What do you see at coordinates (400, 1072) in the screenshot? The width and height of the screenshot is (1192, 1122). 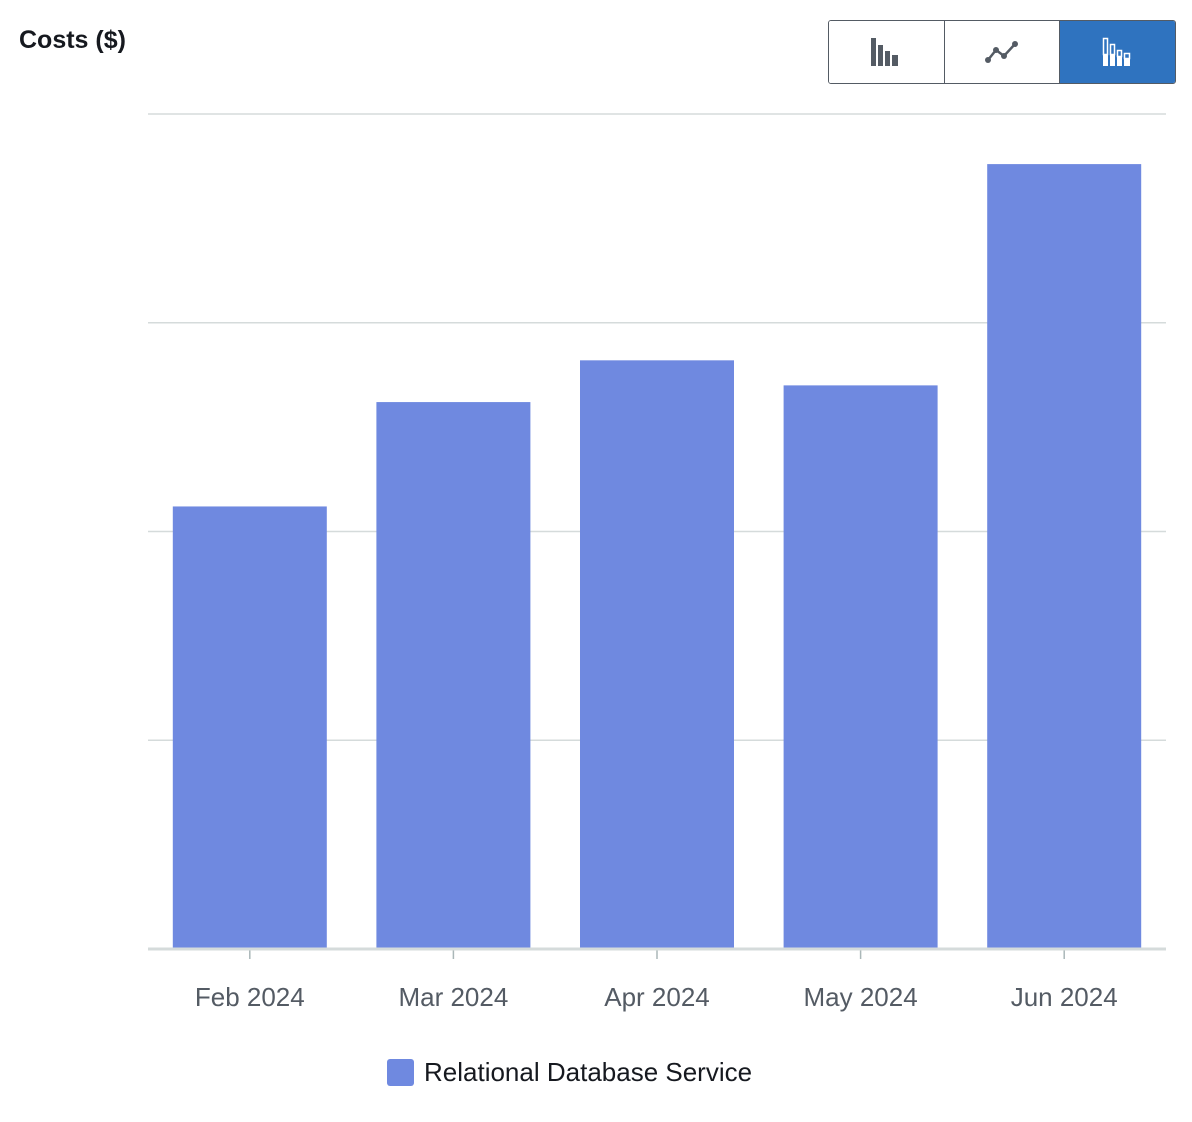 I see `legend-swatch` at bounding box center [400, 1072].